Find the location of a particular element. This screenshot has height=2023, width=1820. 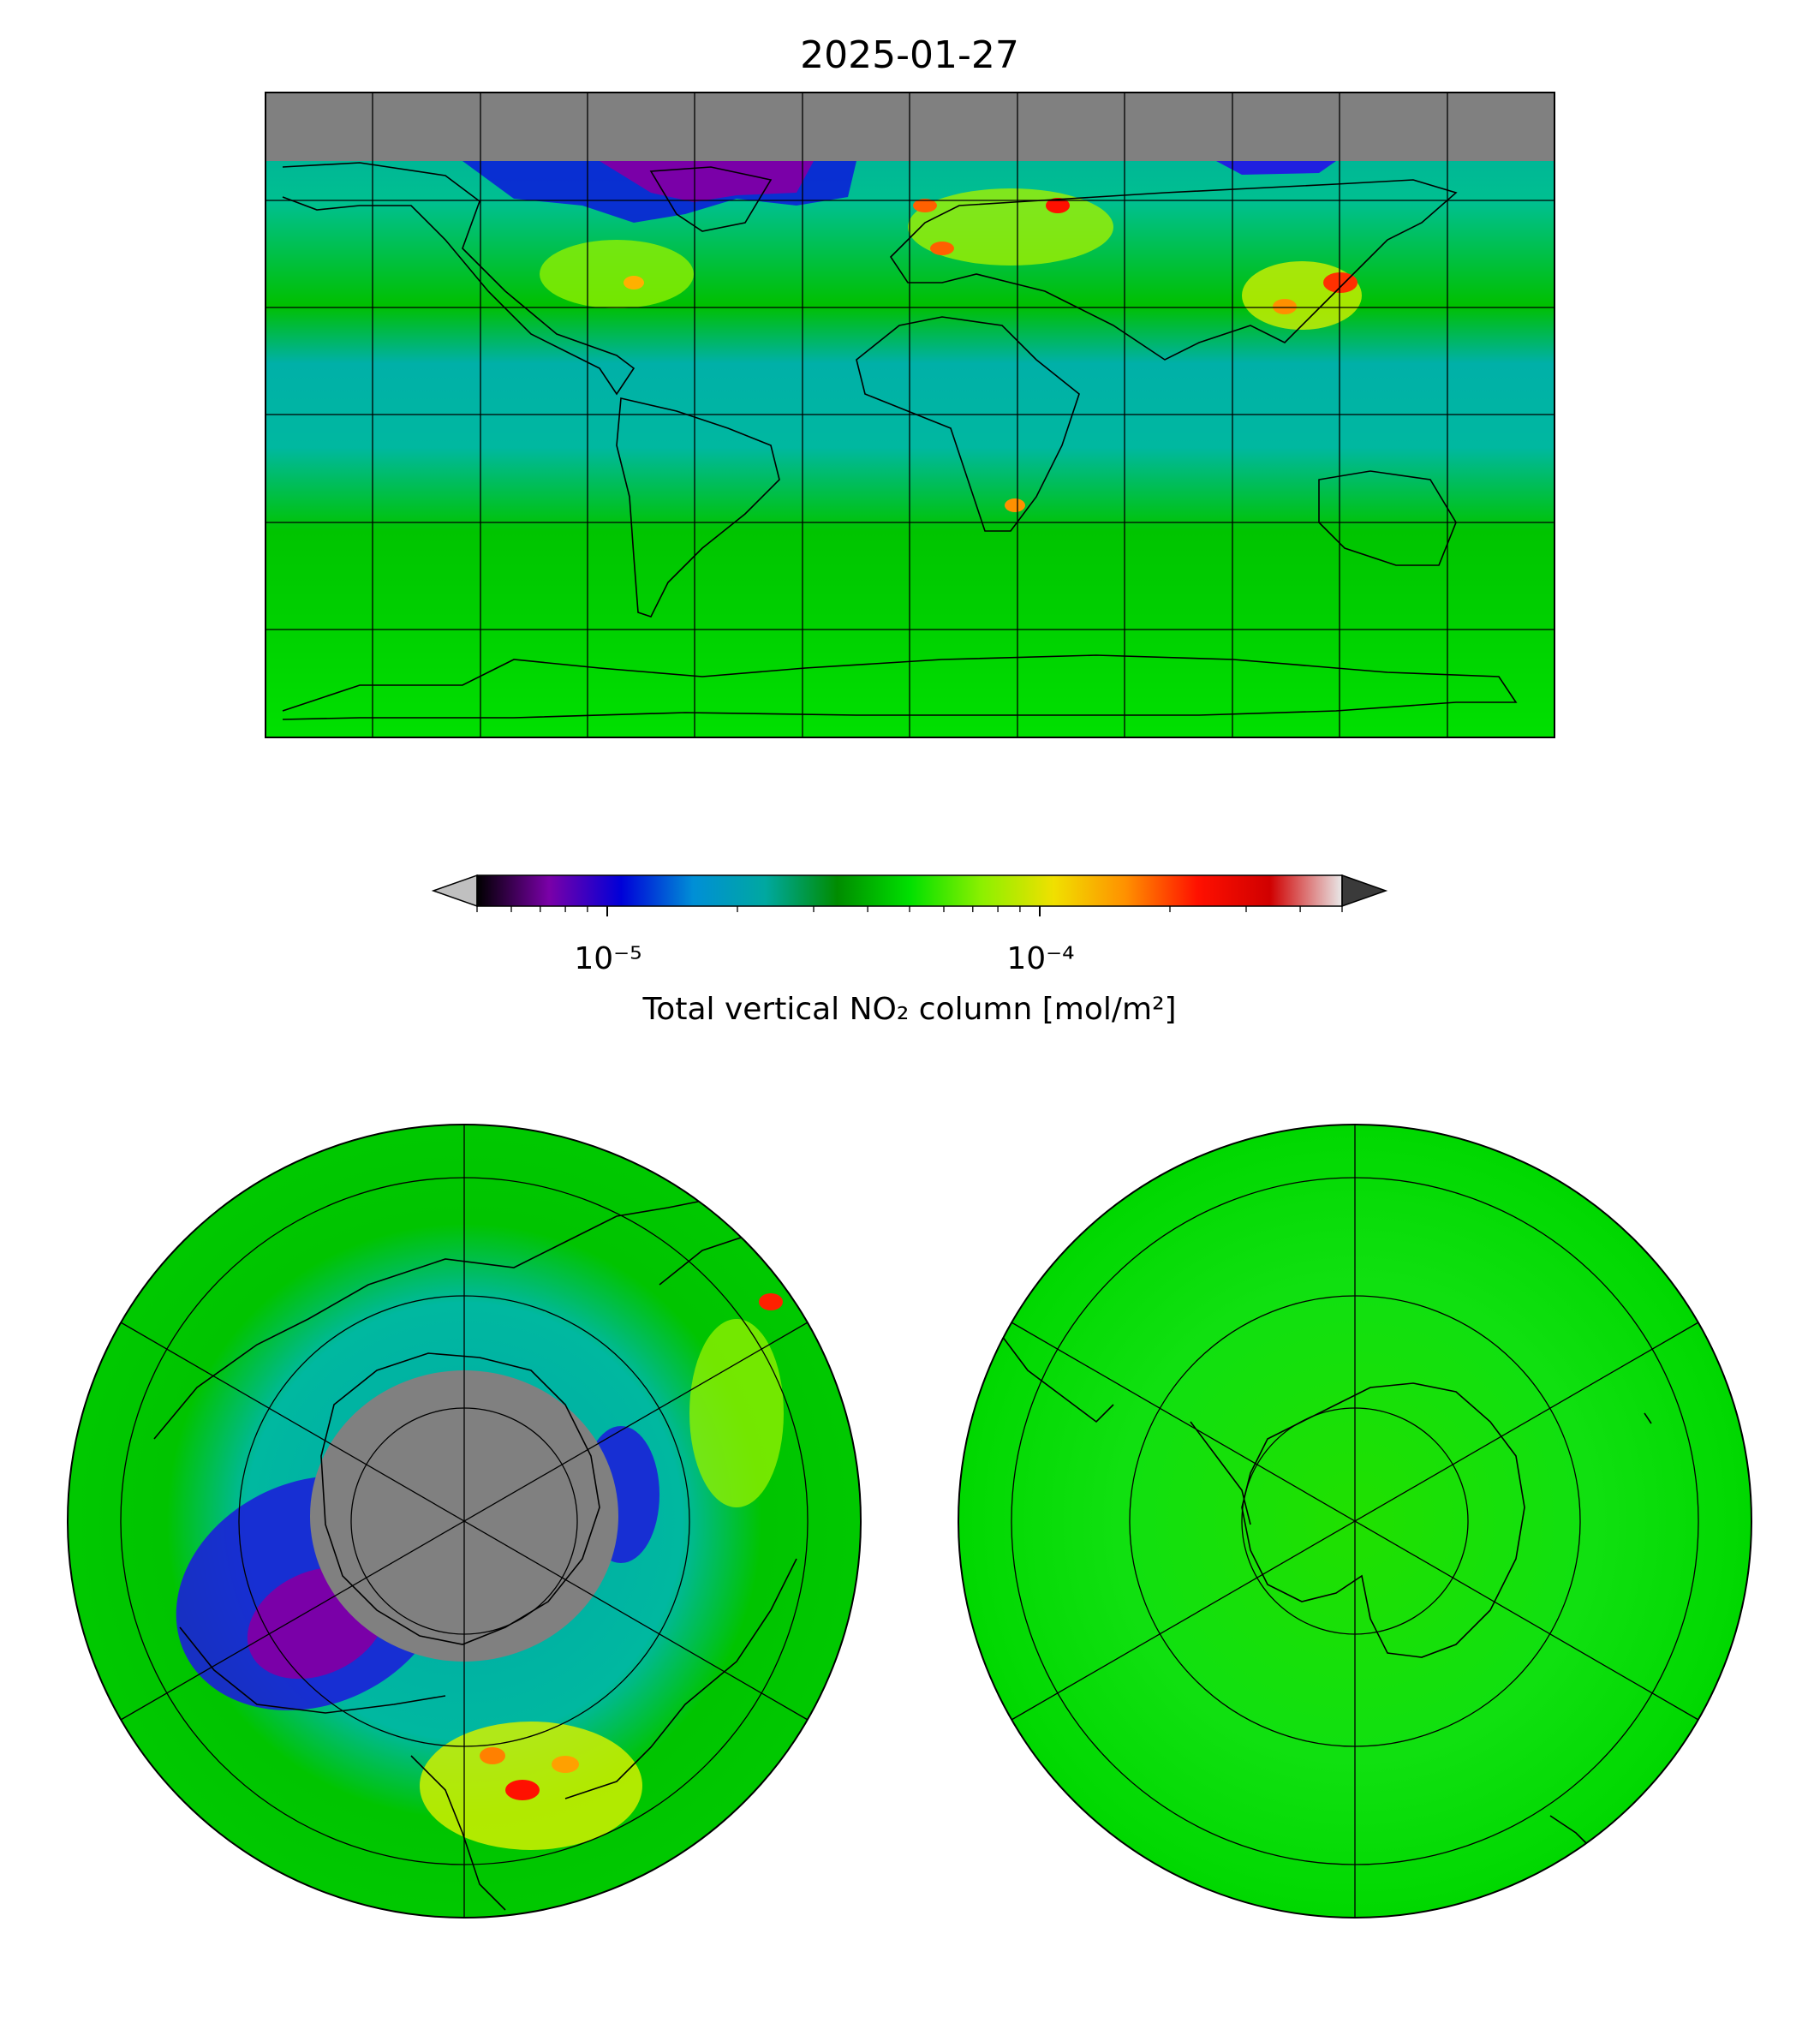

colorbar-ticks is located at coordinates (909, 911).